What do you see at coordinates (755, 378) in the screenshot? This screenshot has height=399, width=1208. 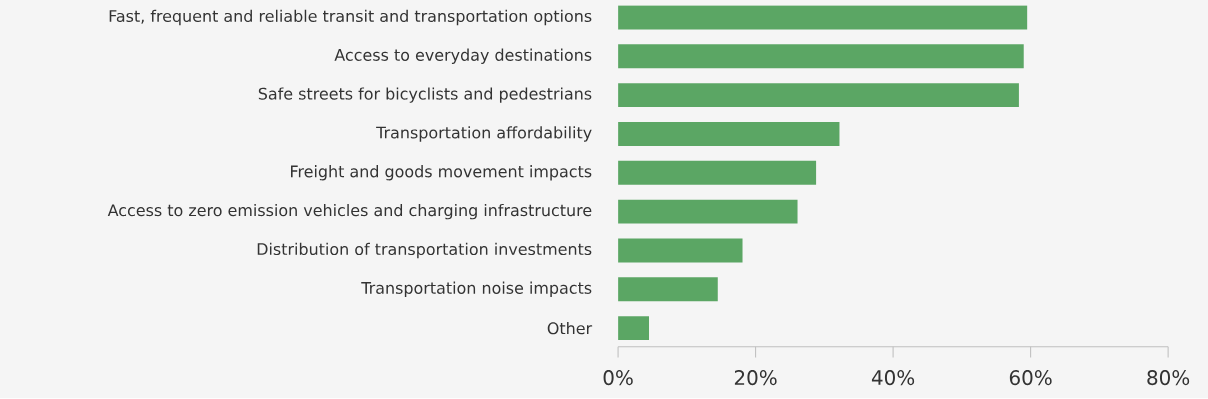 I see `x-tick-label: 20%` at bounding box center [755, 378].